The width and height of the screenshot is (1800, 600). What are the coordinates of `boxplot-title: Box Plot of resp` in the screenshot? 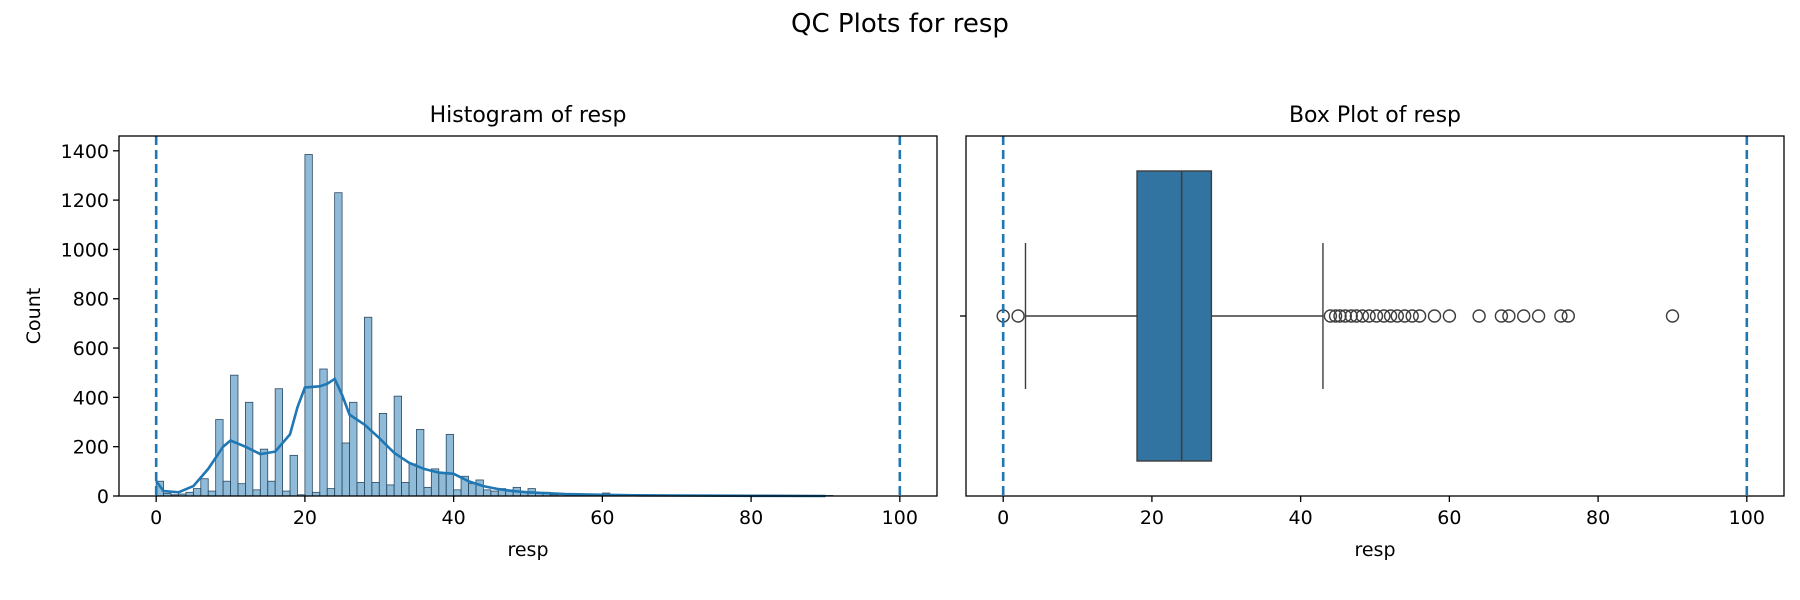 It's located at (1375, 115).